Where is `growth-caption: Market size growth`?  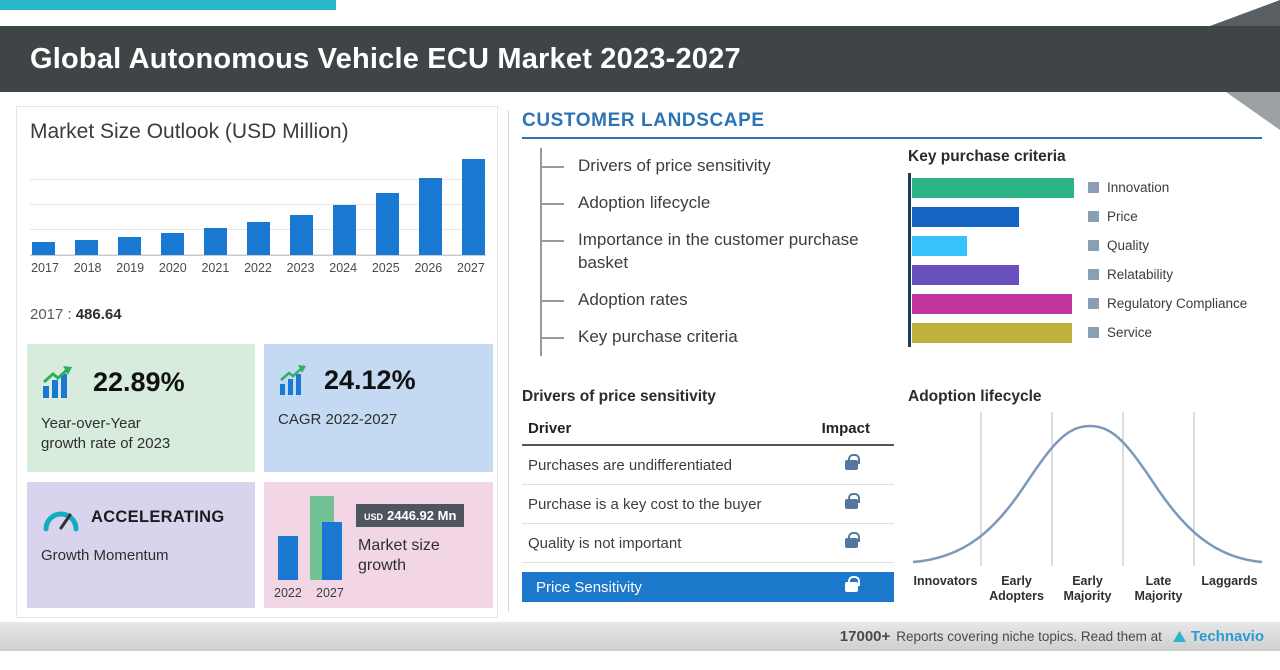
growth-caption: Market size growth is located at coordinates (399, 555).